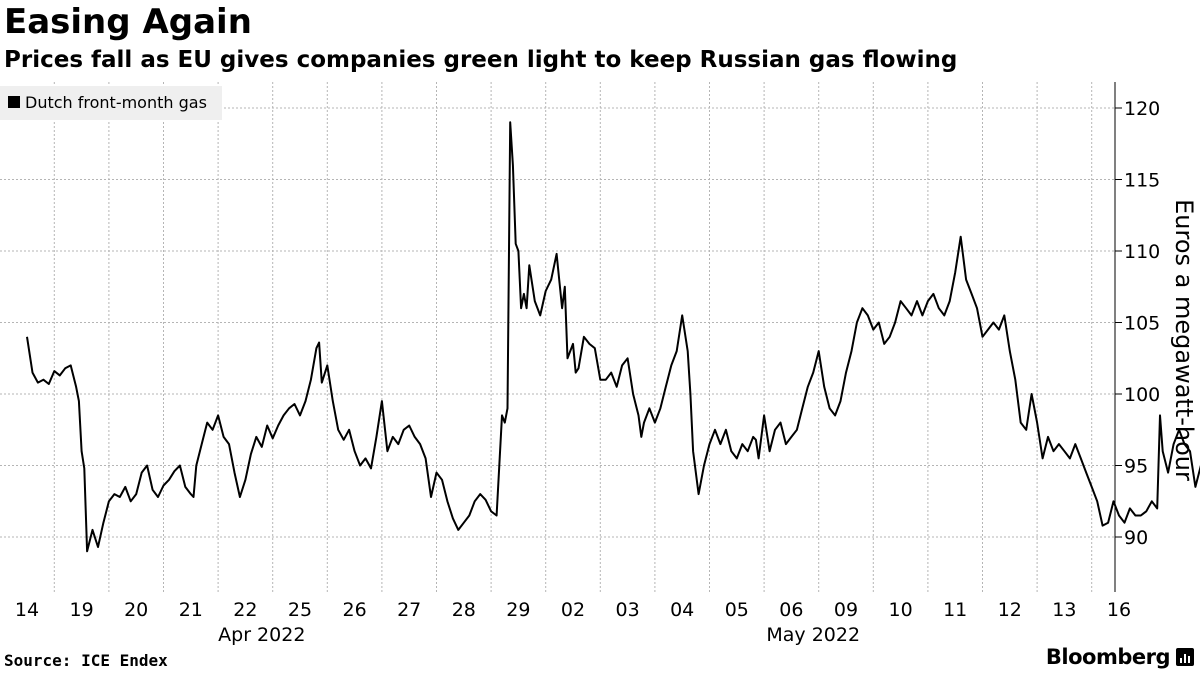 The image size is (1200, 675). What do you see at coordinates (14, 102) in the screenshot?
I see `legend-swatch` at bounding box center [14, 102].